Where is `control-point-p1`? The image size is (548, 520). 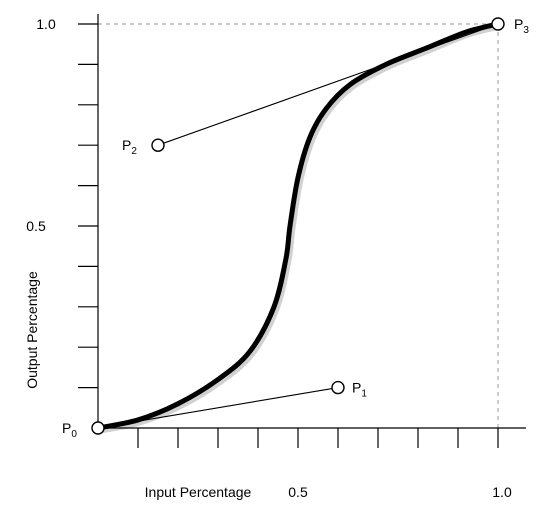 control-point-p1 is located at coordinates (338, 387).